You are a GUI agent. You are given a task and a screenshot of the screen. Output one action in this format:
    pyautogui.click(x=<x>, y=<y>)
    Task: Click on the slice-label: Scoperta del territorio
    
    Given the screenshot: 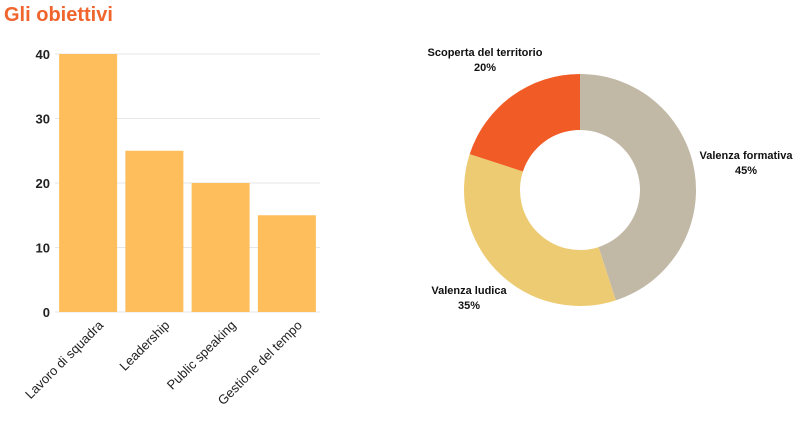 What is the action you would take?
    pyautogui.click(x=485, y=53)
    